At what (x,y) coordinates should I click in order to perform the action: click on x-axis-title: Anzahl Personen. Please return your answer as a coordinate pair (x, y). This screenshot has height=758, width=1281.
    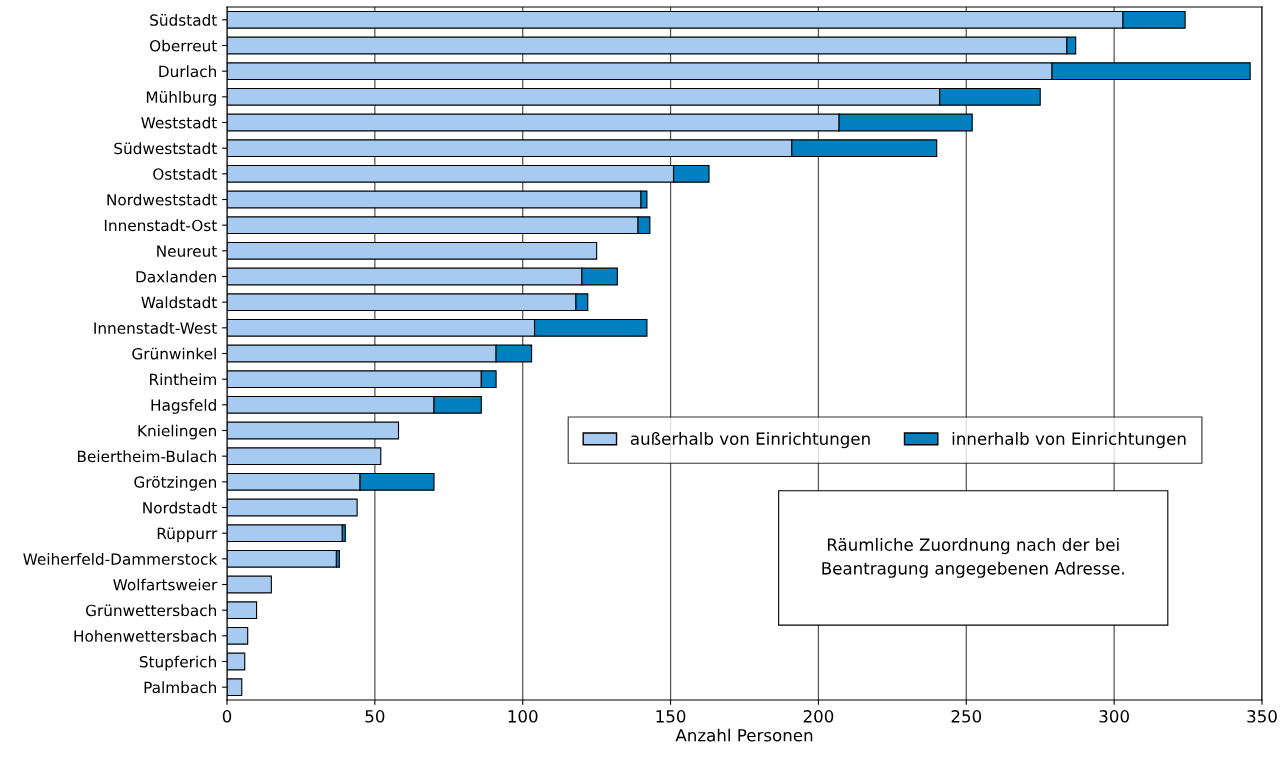
    Looking at the image, I should click on (744, 735).